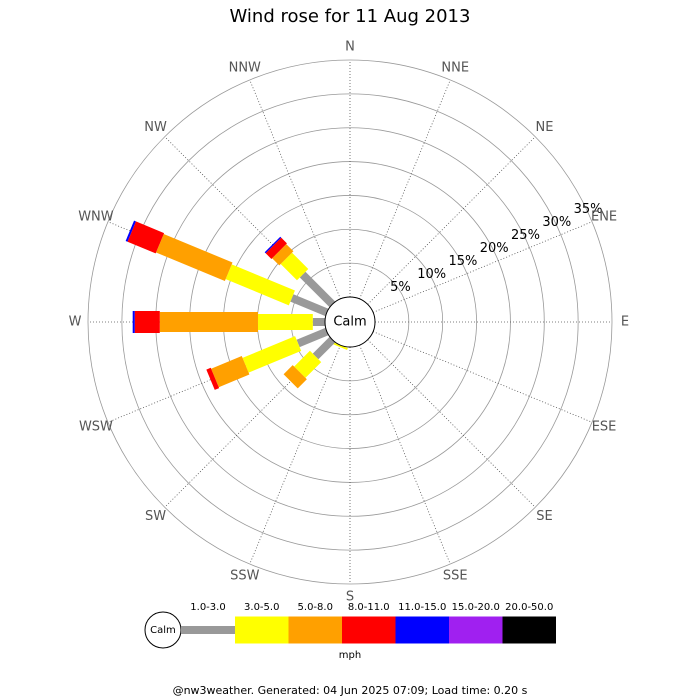 The height and width of the screenshot is (700, 700). What do you see at coordinates (588, 209) in the screenshot?
I see `ring-label: 35%` at bounding box center [588, 209].